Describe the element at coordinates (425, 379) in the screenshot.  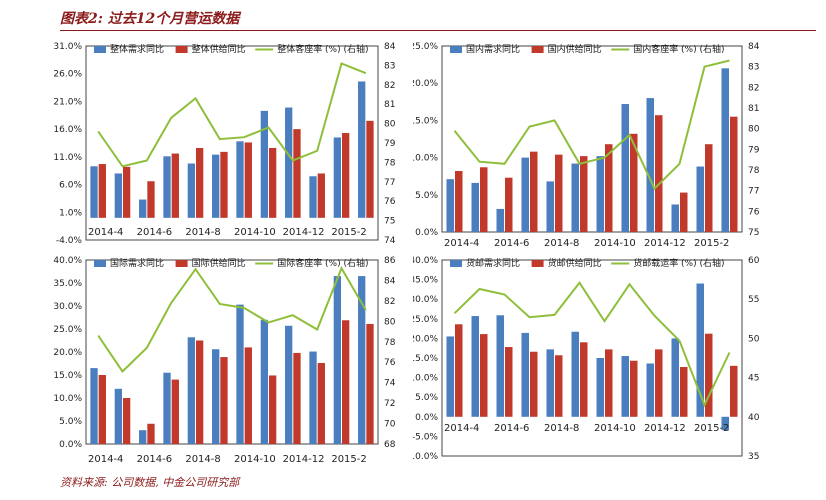
I see `y-left-tick-label: 10.0%` at that location.